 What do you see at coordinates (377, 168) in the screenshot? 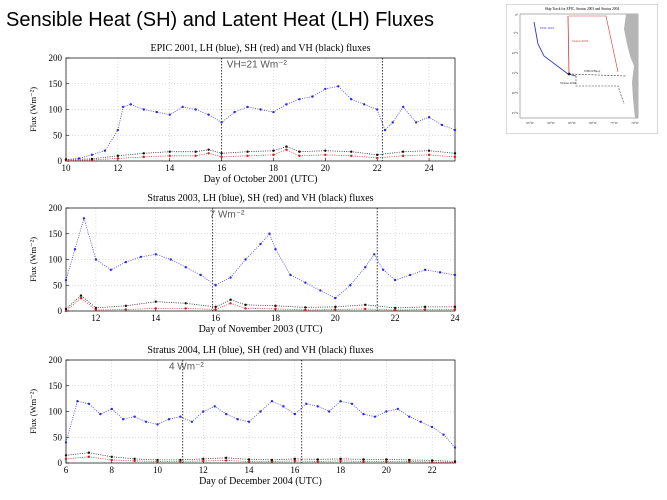
I see `x-tick-label: 22` at bounding box center [377, 168].